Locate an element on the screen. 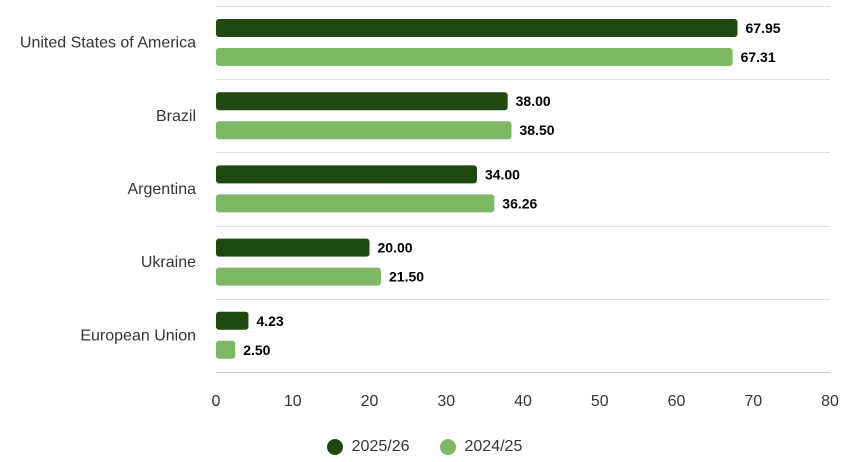 Image resolution: width=849 pixels, height=462 pixels. x-tick-label: 20 is located at coordinates (370, 401).